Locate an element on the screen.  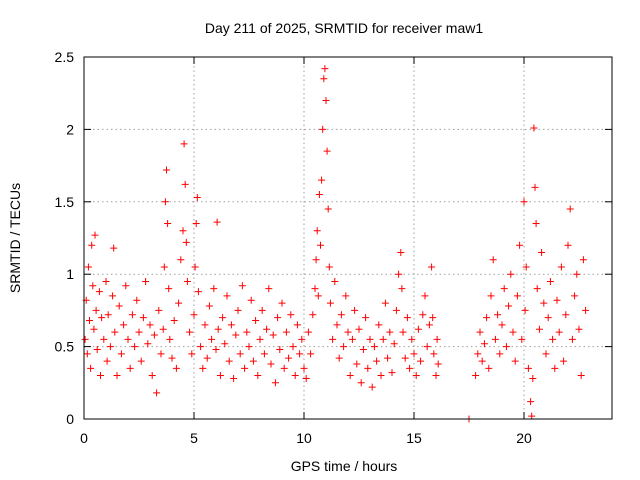
y-axis-label: SRMTID / TECUs is located at coordinates (15, 238).